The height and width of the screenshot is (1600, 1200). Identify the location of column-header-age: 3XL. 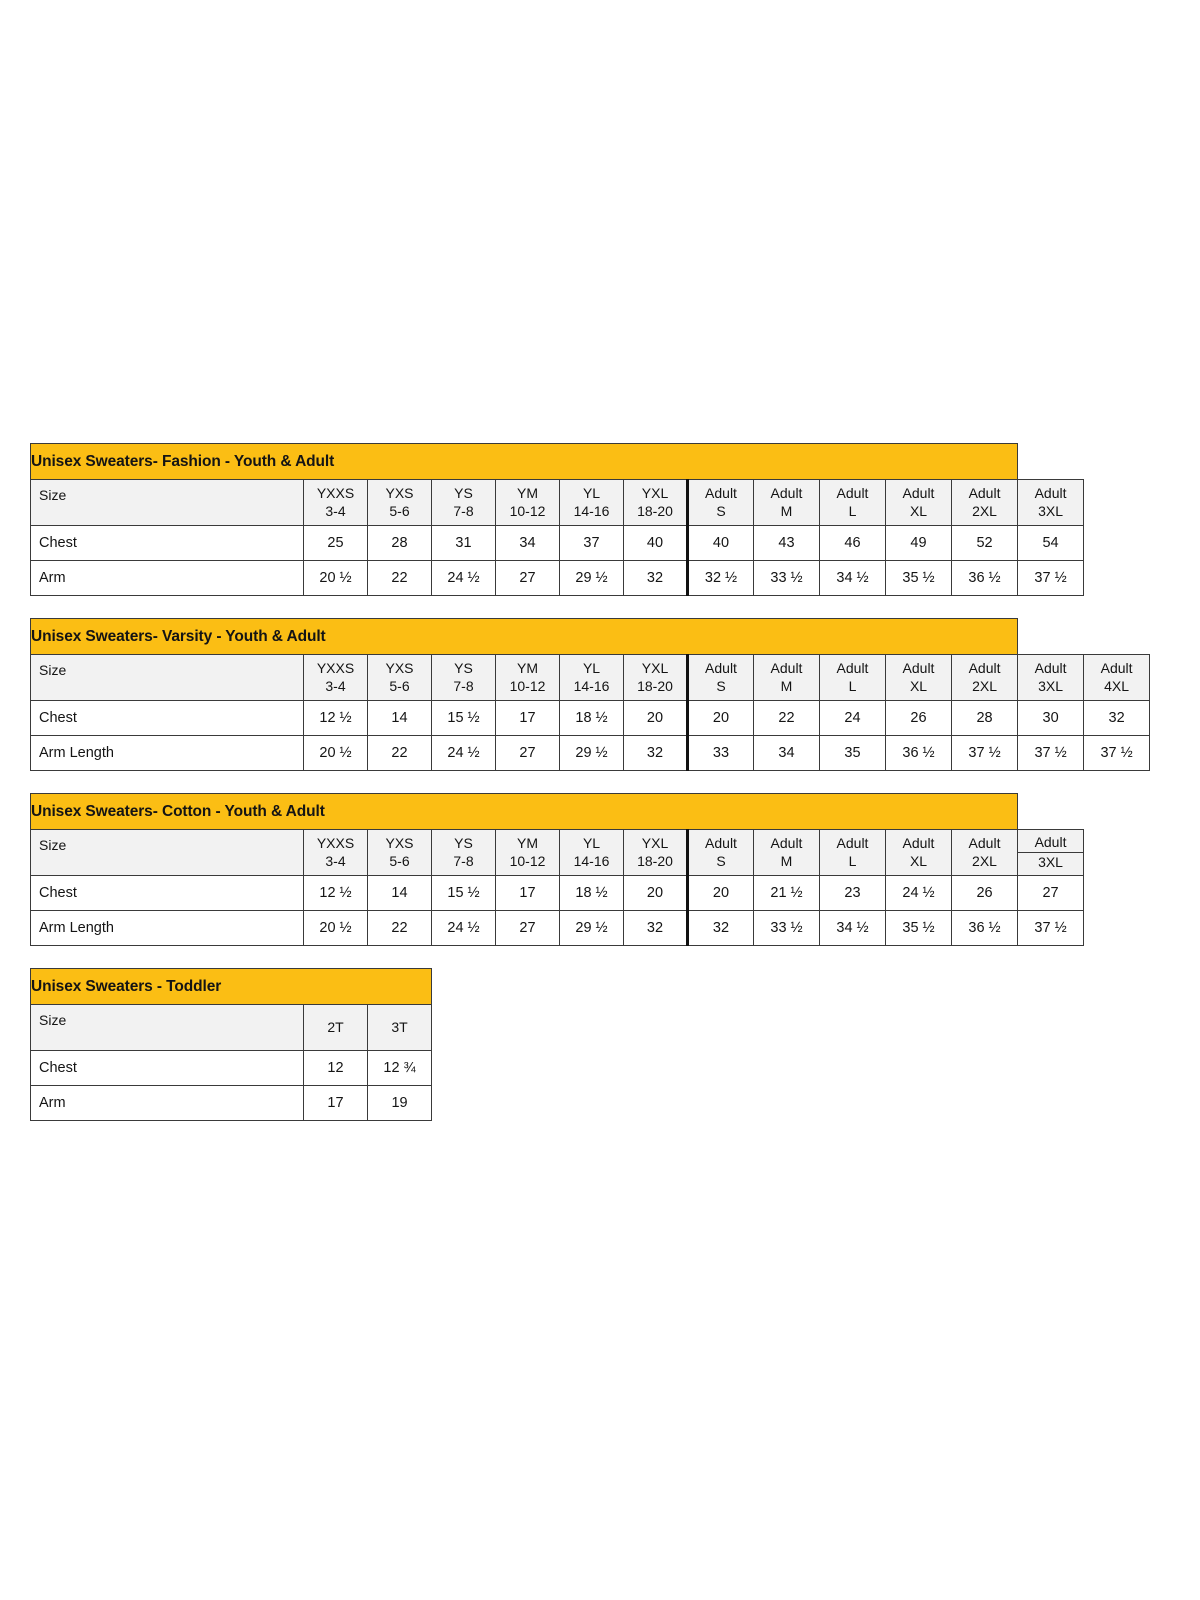
(1051, 685).